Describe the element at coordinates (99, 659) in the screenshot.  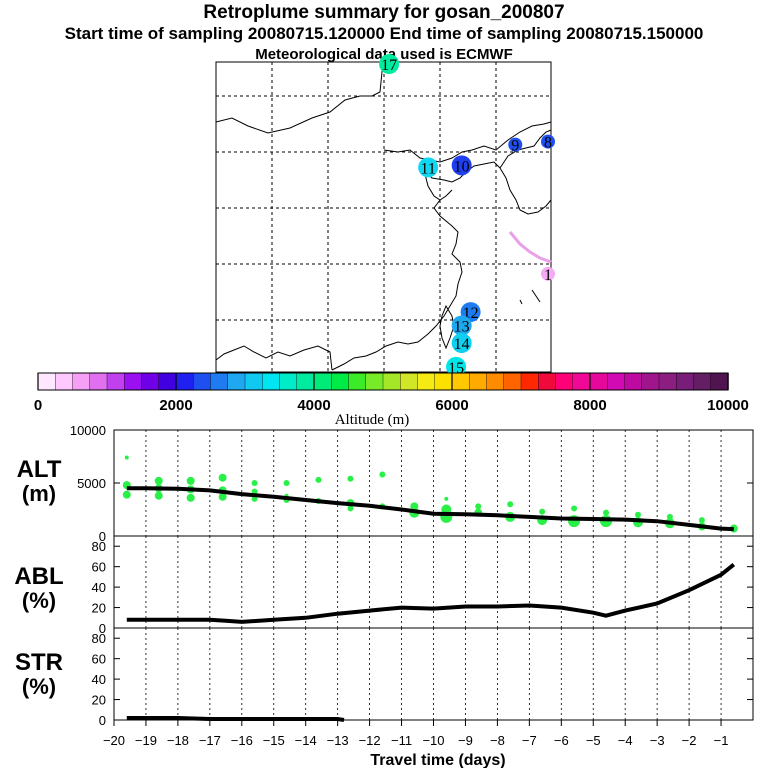
I see `y-tick-label: 60` at that location.